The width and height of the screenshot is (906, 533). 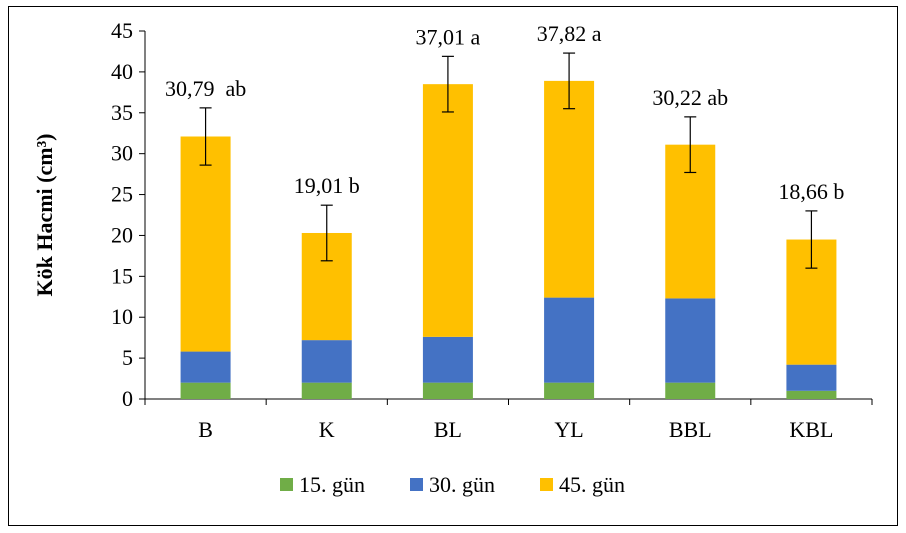 What do you see at coordinates (462, 484) in the screenshot?
I see `legend-label: 30. gün` at bounding box center [462, 484].